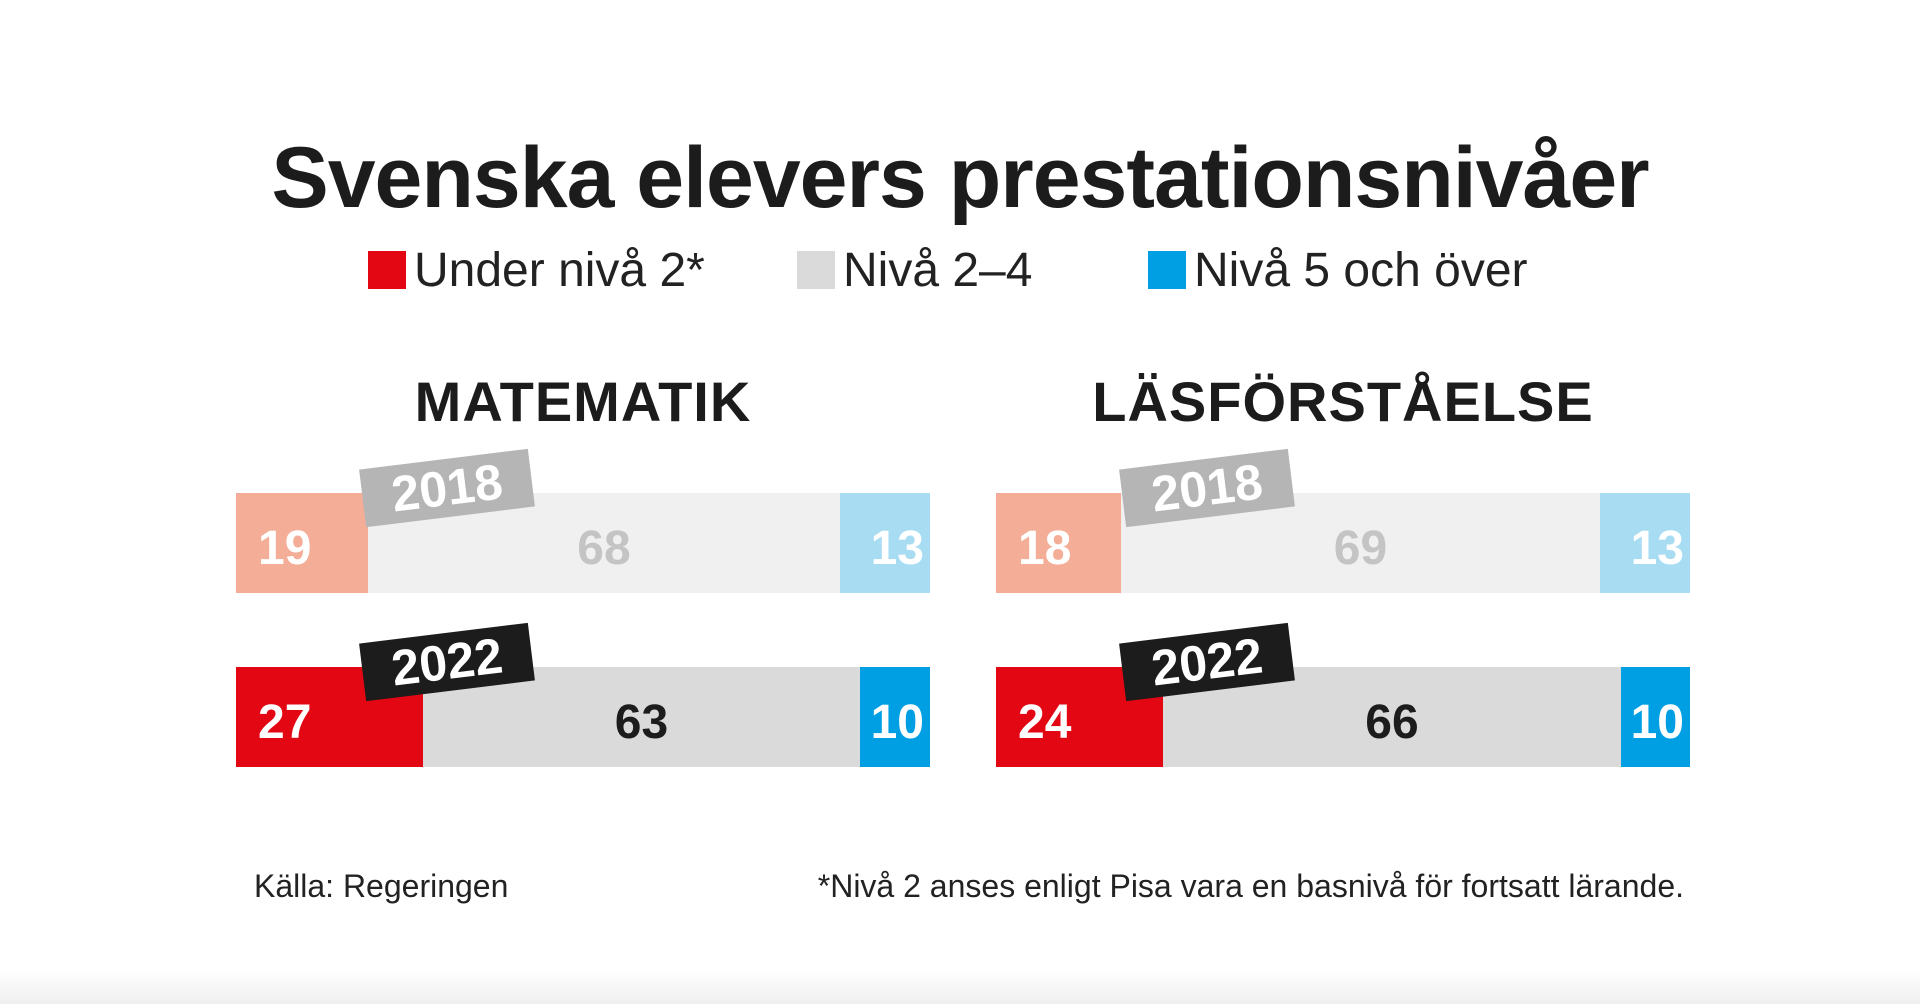 This screenshot has width=1920, height=1004. Describe the element at coordinates (1343, 520) in the screenshot. I see `bar-row-2018: 18 69 13 2018` at that location.